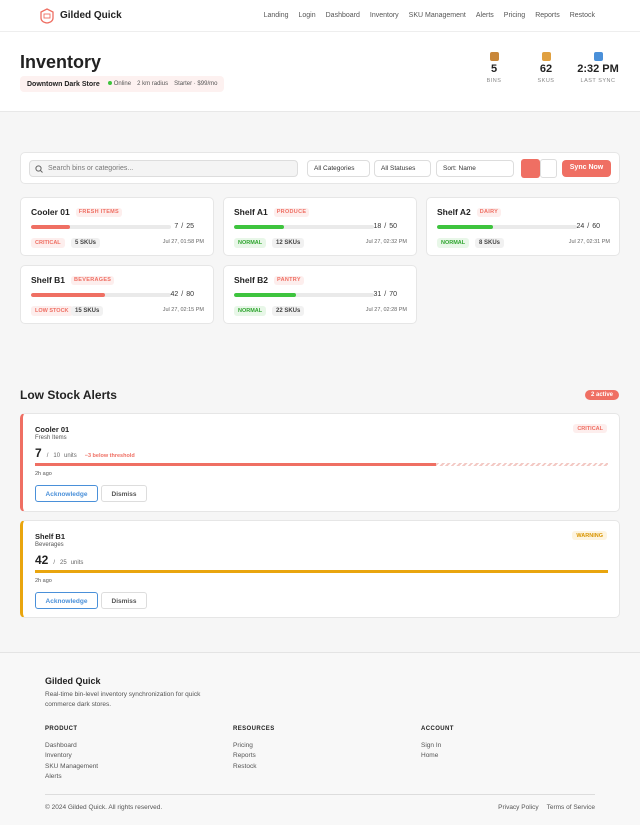 The height and width of the screenshot is (825, 640). Describe the element at coordinates (288, 311) in the screenshot. I see `sku-count: 22 SKUs` at that location.